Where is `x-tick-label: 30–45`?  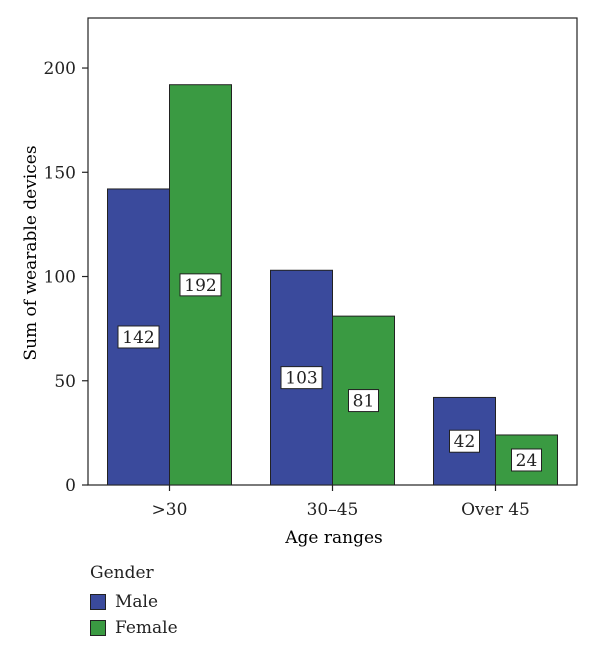 x-tick-label: 30–45 is located at coordinates (333, 510).